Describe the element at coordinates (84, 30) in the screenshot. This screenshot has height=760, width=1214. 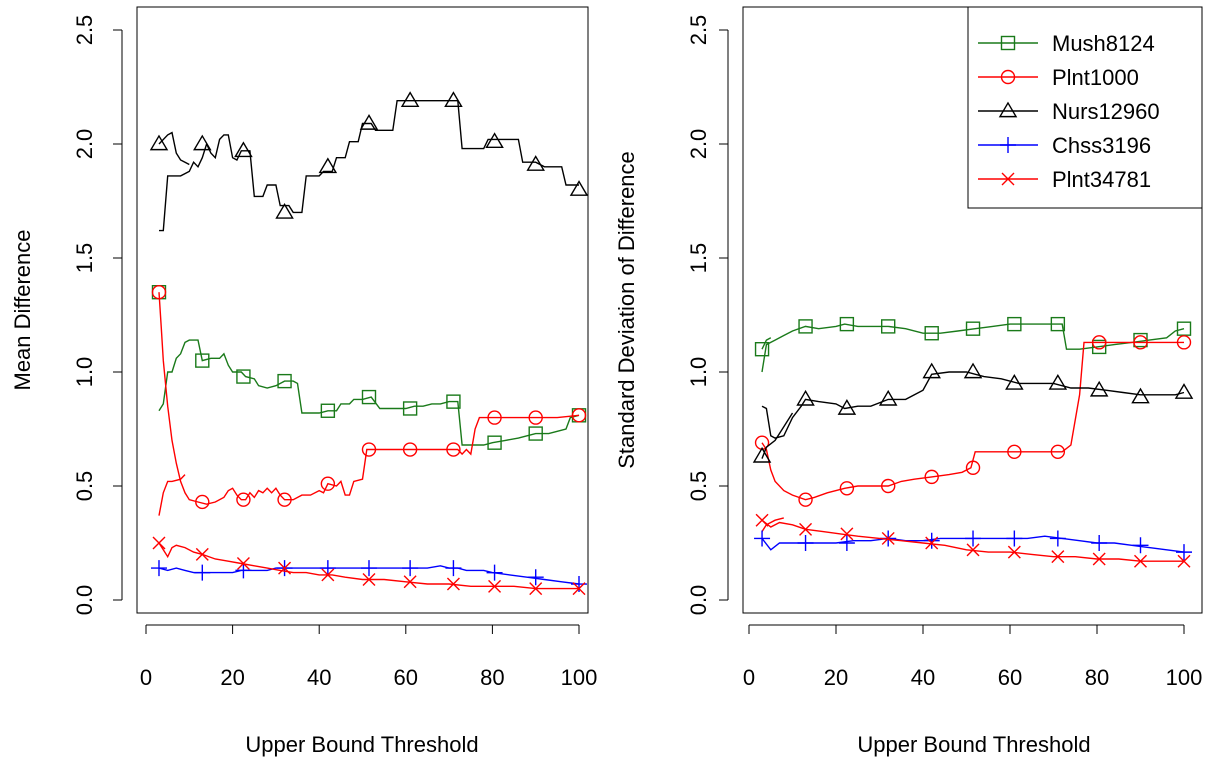
I see `y-tick-label: 2.5` at that location.